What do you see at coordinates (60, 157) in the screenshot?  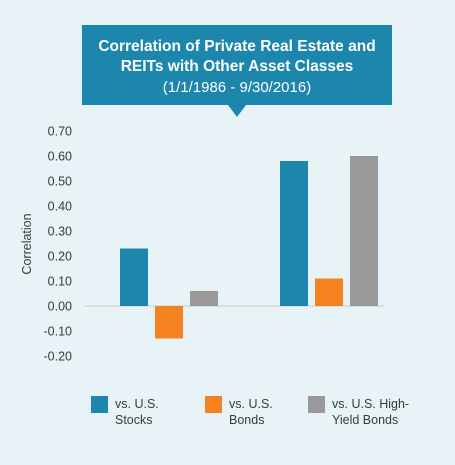 I see `y-tick-label: 0.60` at bounding box center [60, 157].